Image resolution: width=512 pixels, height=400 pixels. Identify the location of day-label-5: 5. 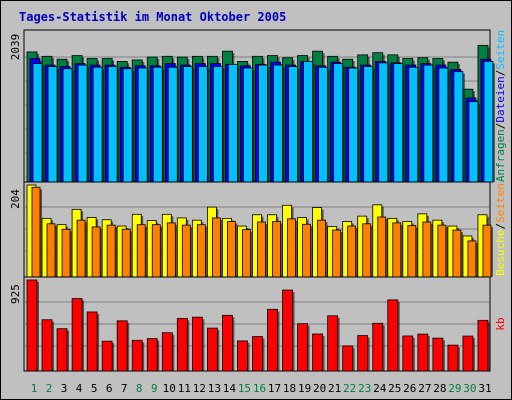
(94, 388).